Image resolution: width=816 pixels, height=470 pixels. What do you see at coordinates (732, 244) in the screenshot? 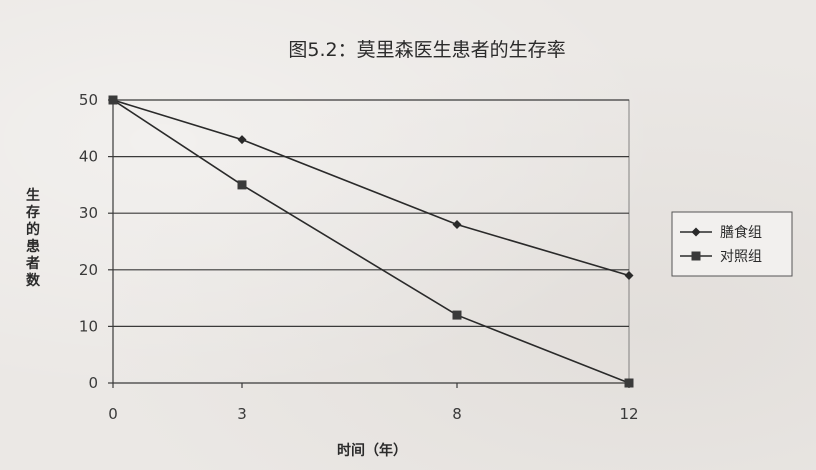
I see `legend-box` at bounding box center [732, 244].